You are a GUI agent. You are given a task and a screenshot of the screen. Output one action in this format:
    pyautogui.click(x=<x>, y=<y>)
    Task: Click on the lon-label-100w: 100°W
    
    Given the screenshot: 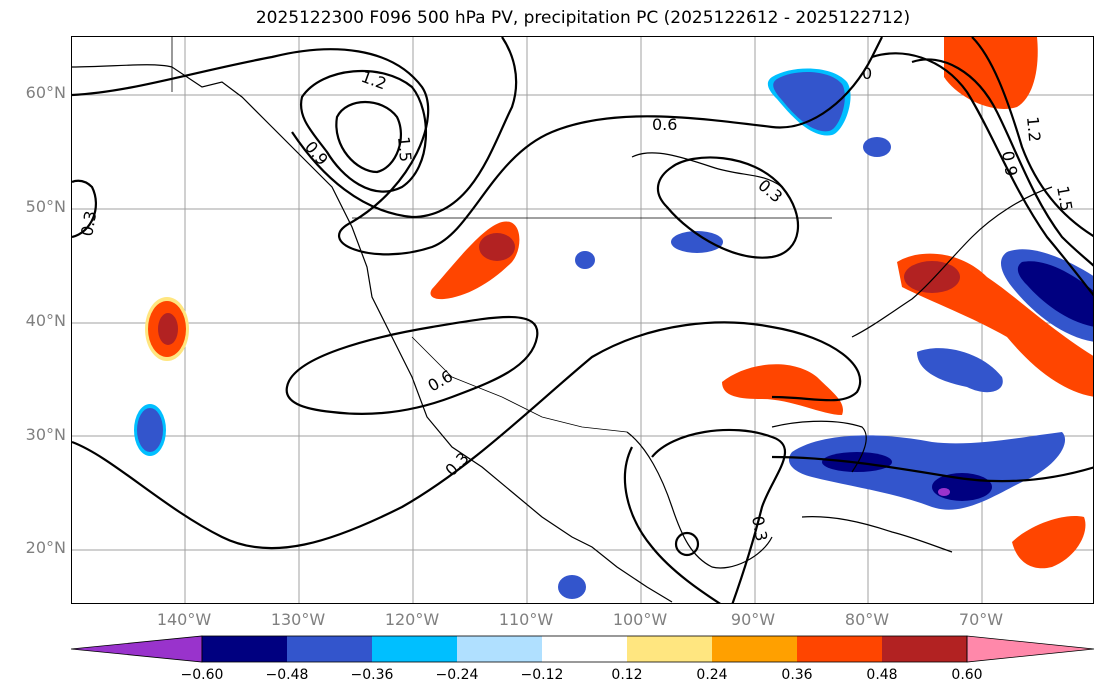 What is the action you would take?
    pyautogui.click(x=640, y=619)
    